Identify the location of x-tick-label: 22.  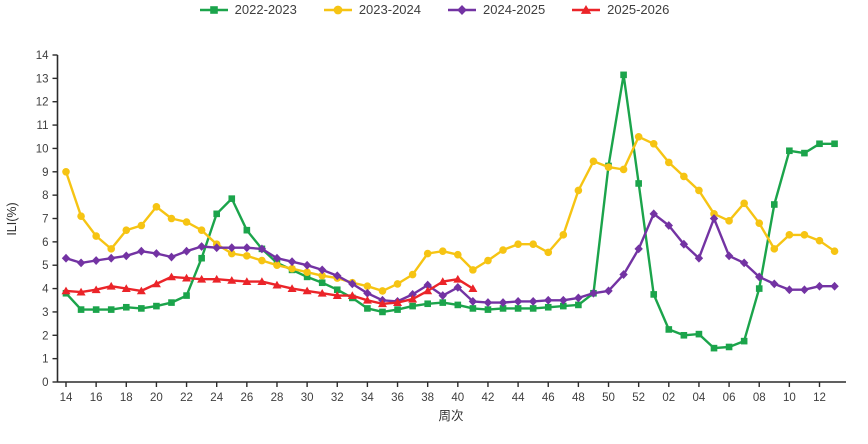
(186, 398).